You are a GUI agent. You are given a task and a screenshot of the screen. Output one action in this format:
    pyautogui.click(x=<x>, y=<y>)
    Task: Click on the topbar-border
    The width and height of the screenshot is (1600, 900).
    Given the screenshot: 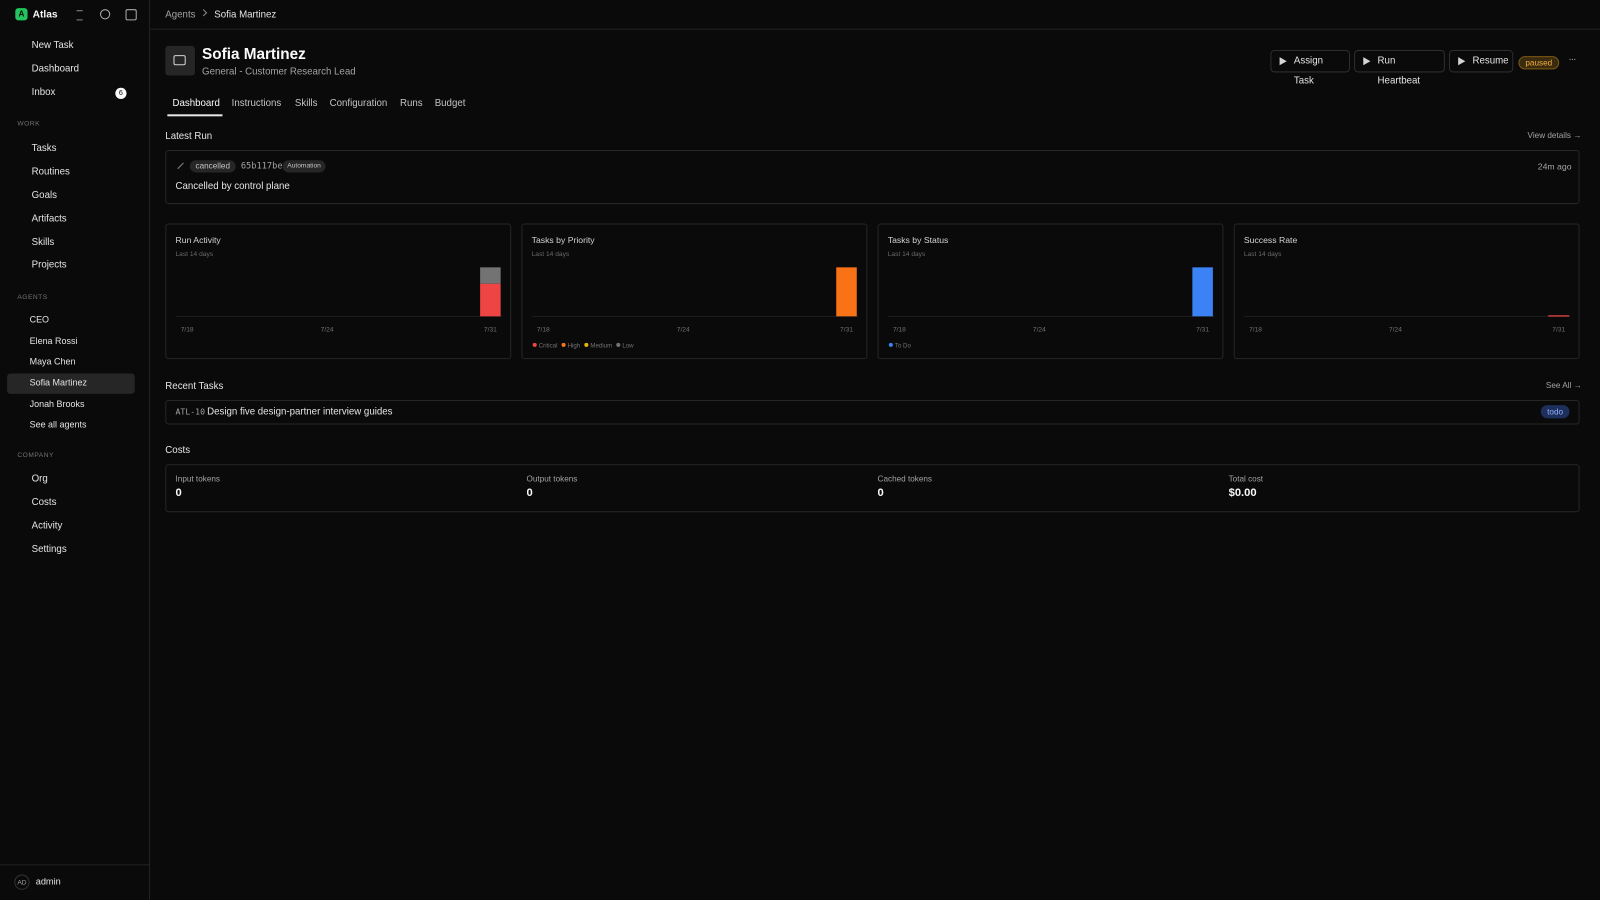 What is the action you would take?
    pyautogui.click(x=875, y=29)
    